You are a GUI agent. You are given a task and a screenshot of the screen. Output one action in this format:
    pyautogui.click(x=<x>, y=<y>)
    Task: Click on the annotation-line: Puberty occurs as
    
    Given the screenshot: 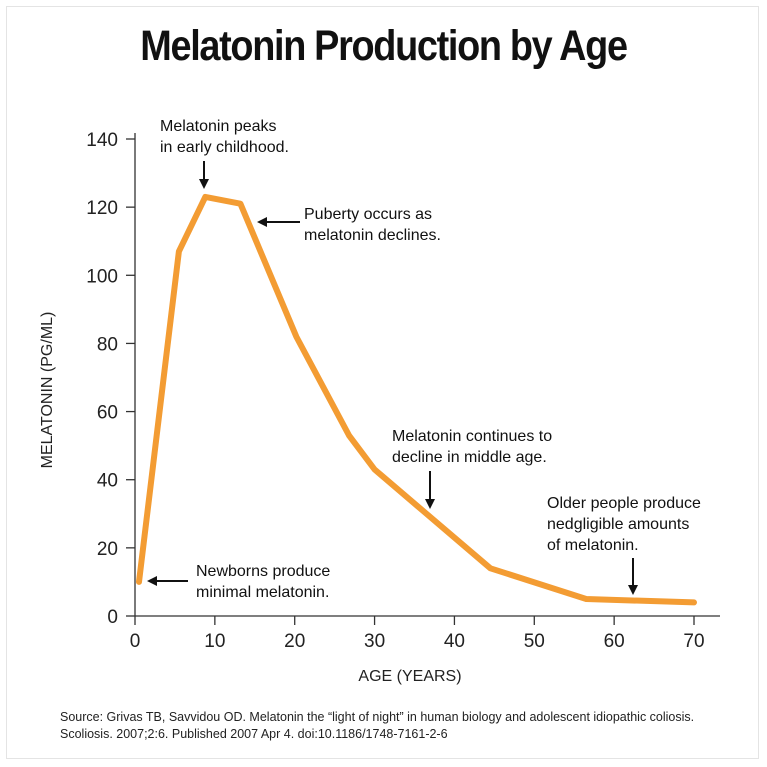 What is the action you would take?
    pyautogui.click(x=368, y=214)
    